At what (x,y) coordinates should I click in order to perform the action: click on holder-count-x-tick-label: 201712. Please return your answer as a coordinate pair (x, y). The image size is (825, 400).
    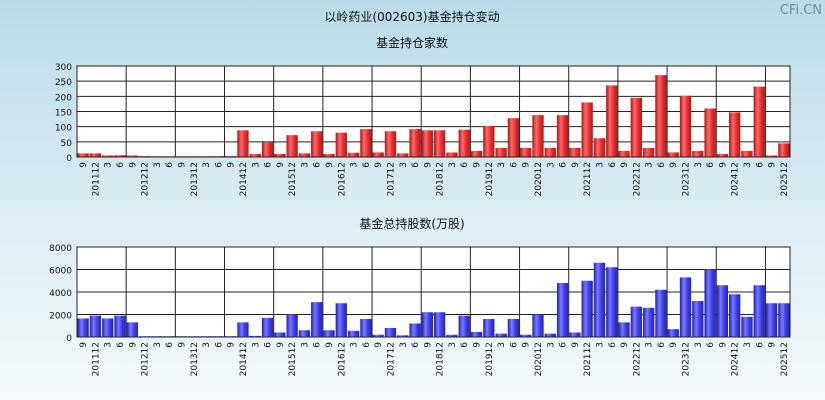
    Looking at the image, I should click on (391, 179).